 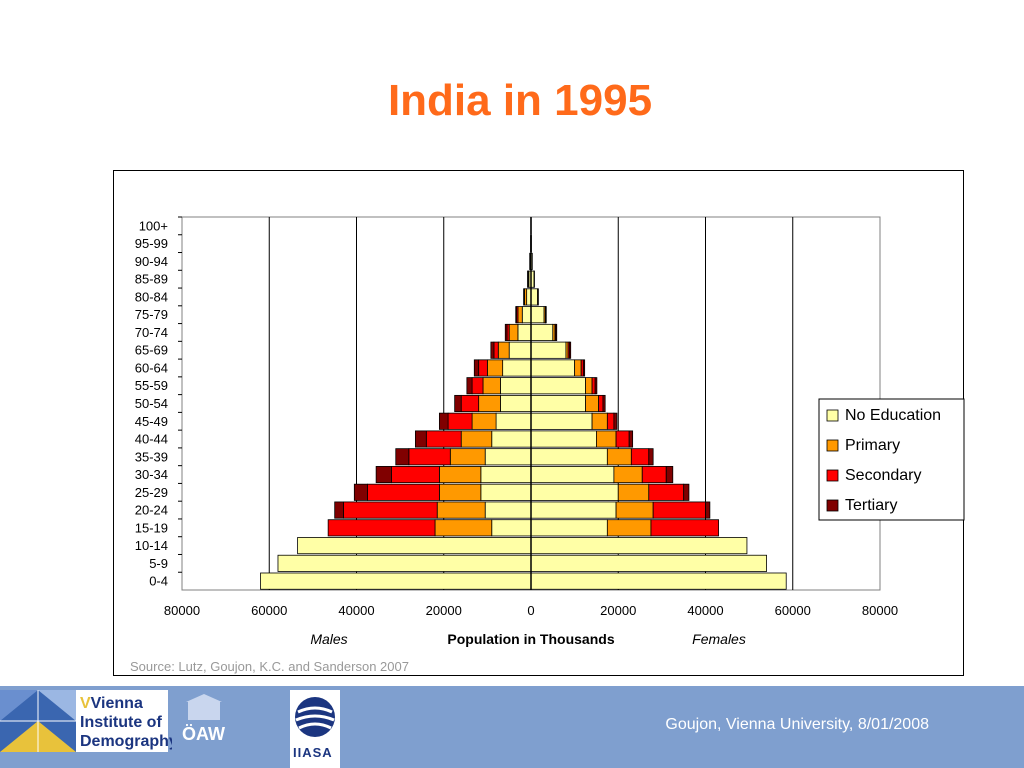 I want to click on footer-text: Goujon, Vienna University, 8/01/2008, so click(x=797, y=724).